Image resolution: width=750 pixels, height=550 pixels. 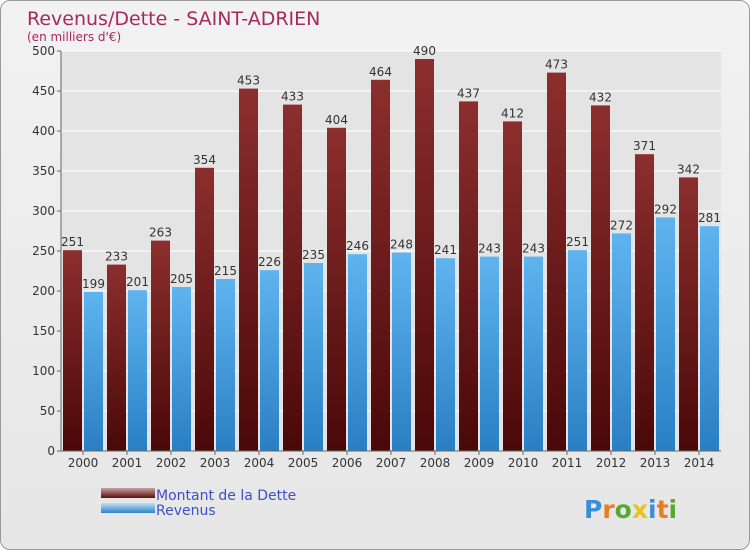 What do you see at coordinates (43, 51) in the screenshot?
I see `y-tick-label: 500` at bounding box center [43, 51].